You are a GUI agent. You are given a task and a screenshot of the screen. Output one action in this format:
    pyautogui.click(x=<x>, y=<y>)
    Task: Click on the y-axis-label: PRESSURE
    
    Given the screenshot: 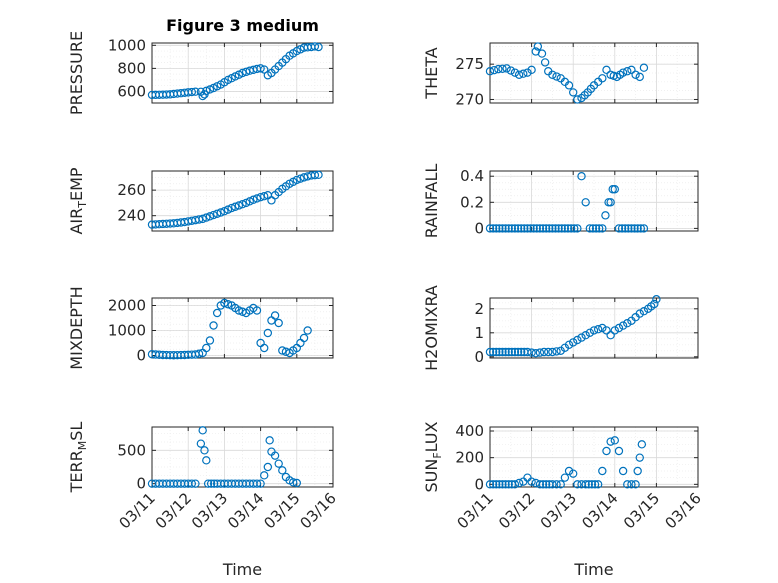 What is the action you would take?
    pyautogui.click(x=76, y=73)
    